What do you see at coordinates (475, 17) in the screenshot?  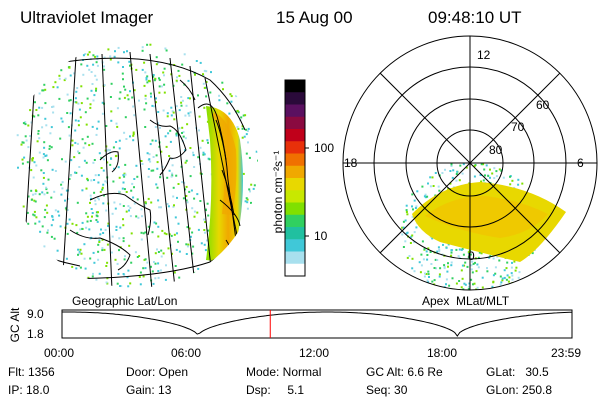 I see `time-label: 09:48:10 UT` at bounding box center [475, 17].